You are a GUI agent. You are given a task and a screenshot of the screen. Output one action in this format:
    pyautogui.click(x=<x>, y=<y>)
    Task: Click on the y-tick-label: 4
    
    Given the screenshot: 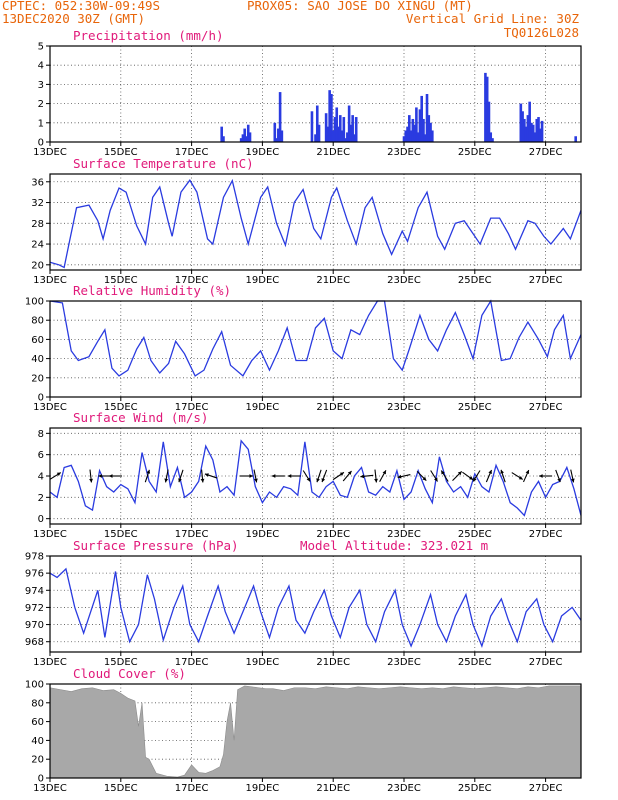 What is the action you would take?
    pyautogui.click(x=41, y=477)
    